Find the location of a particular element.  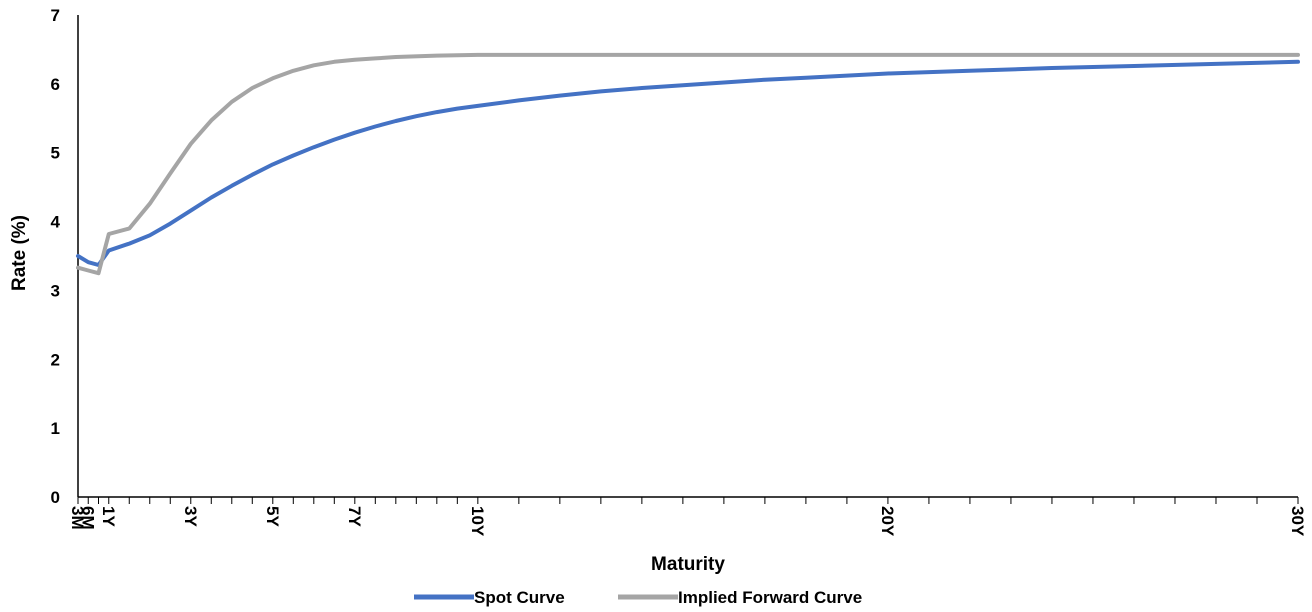

x-axis-ticks is located at coordinates (688, 500).